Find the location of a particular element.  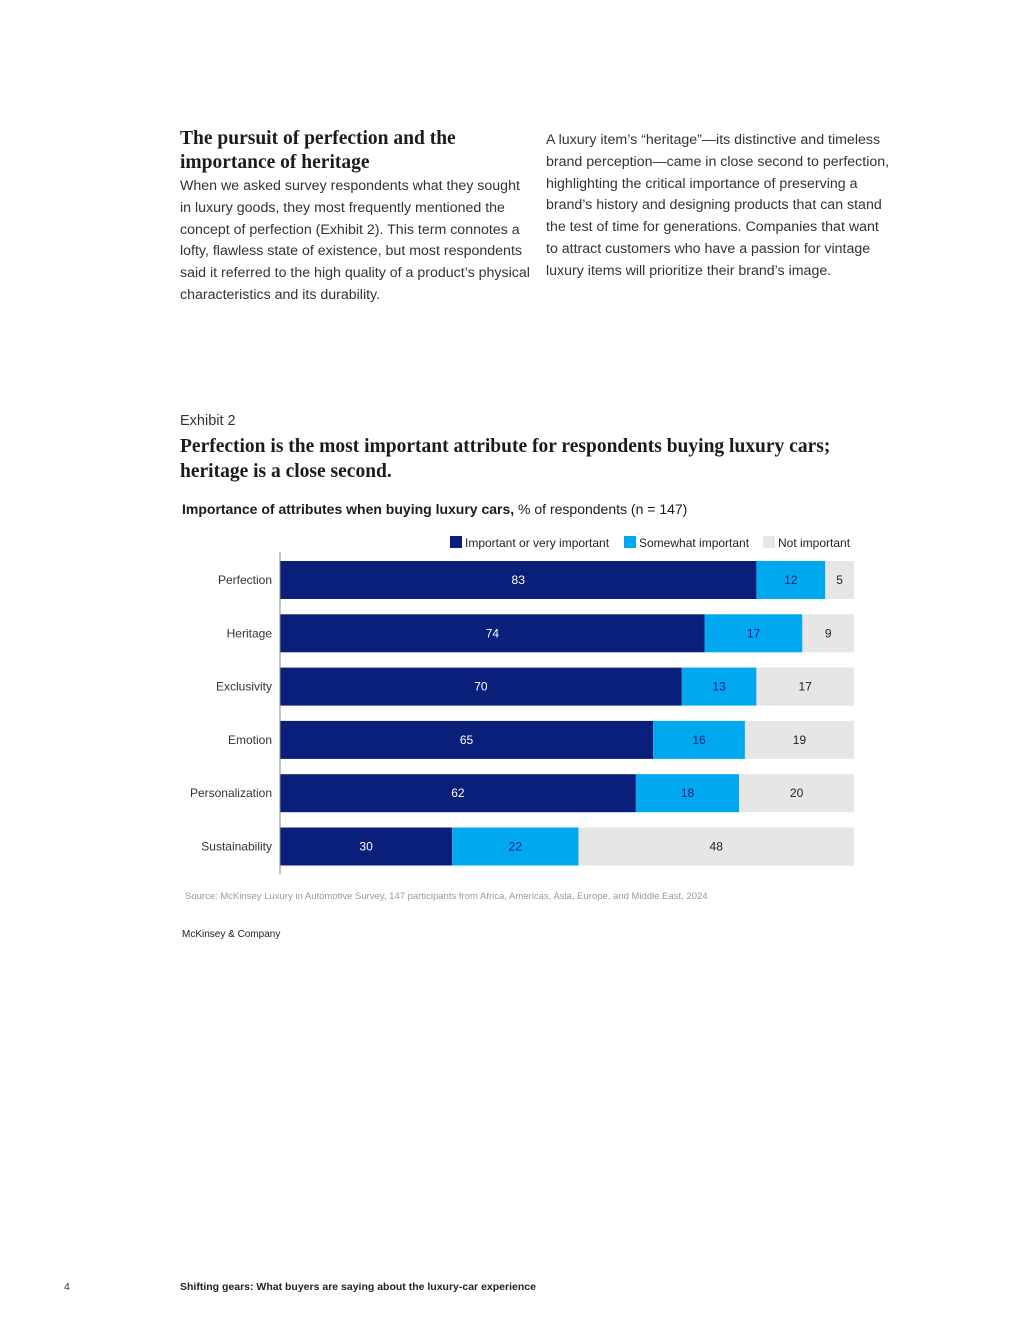

bar-sustainability-important is located at coordinates (366, 846).